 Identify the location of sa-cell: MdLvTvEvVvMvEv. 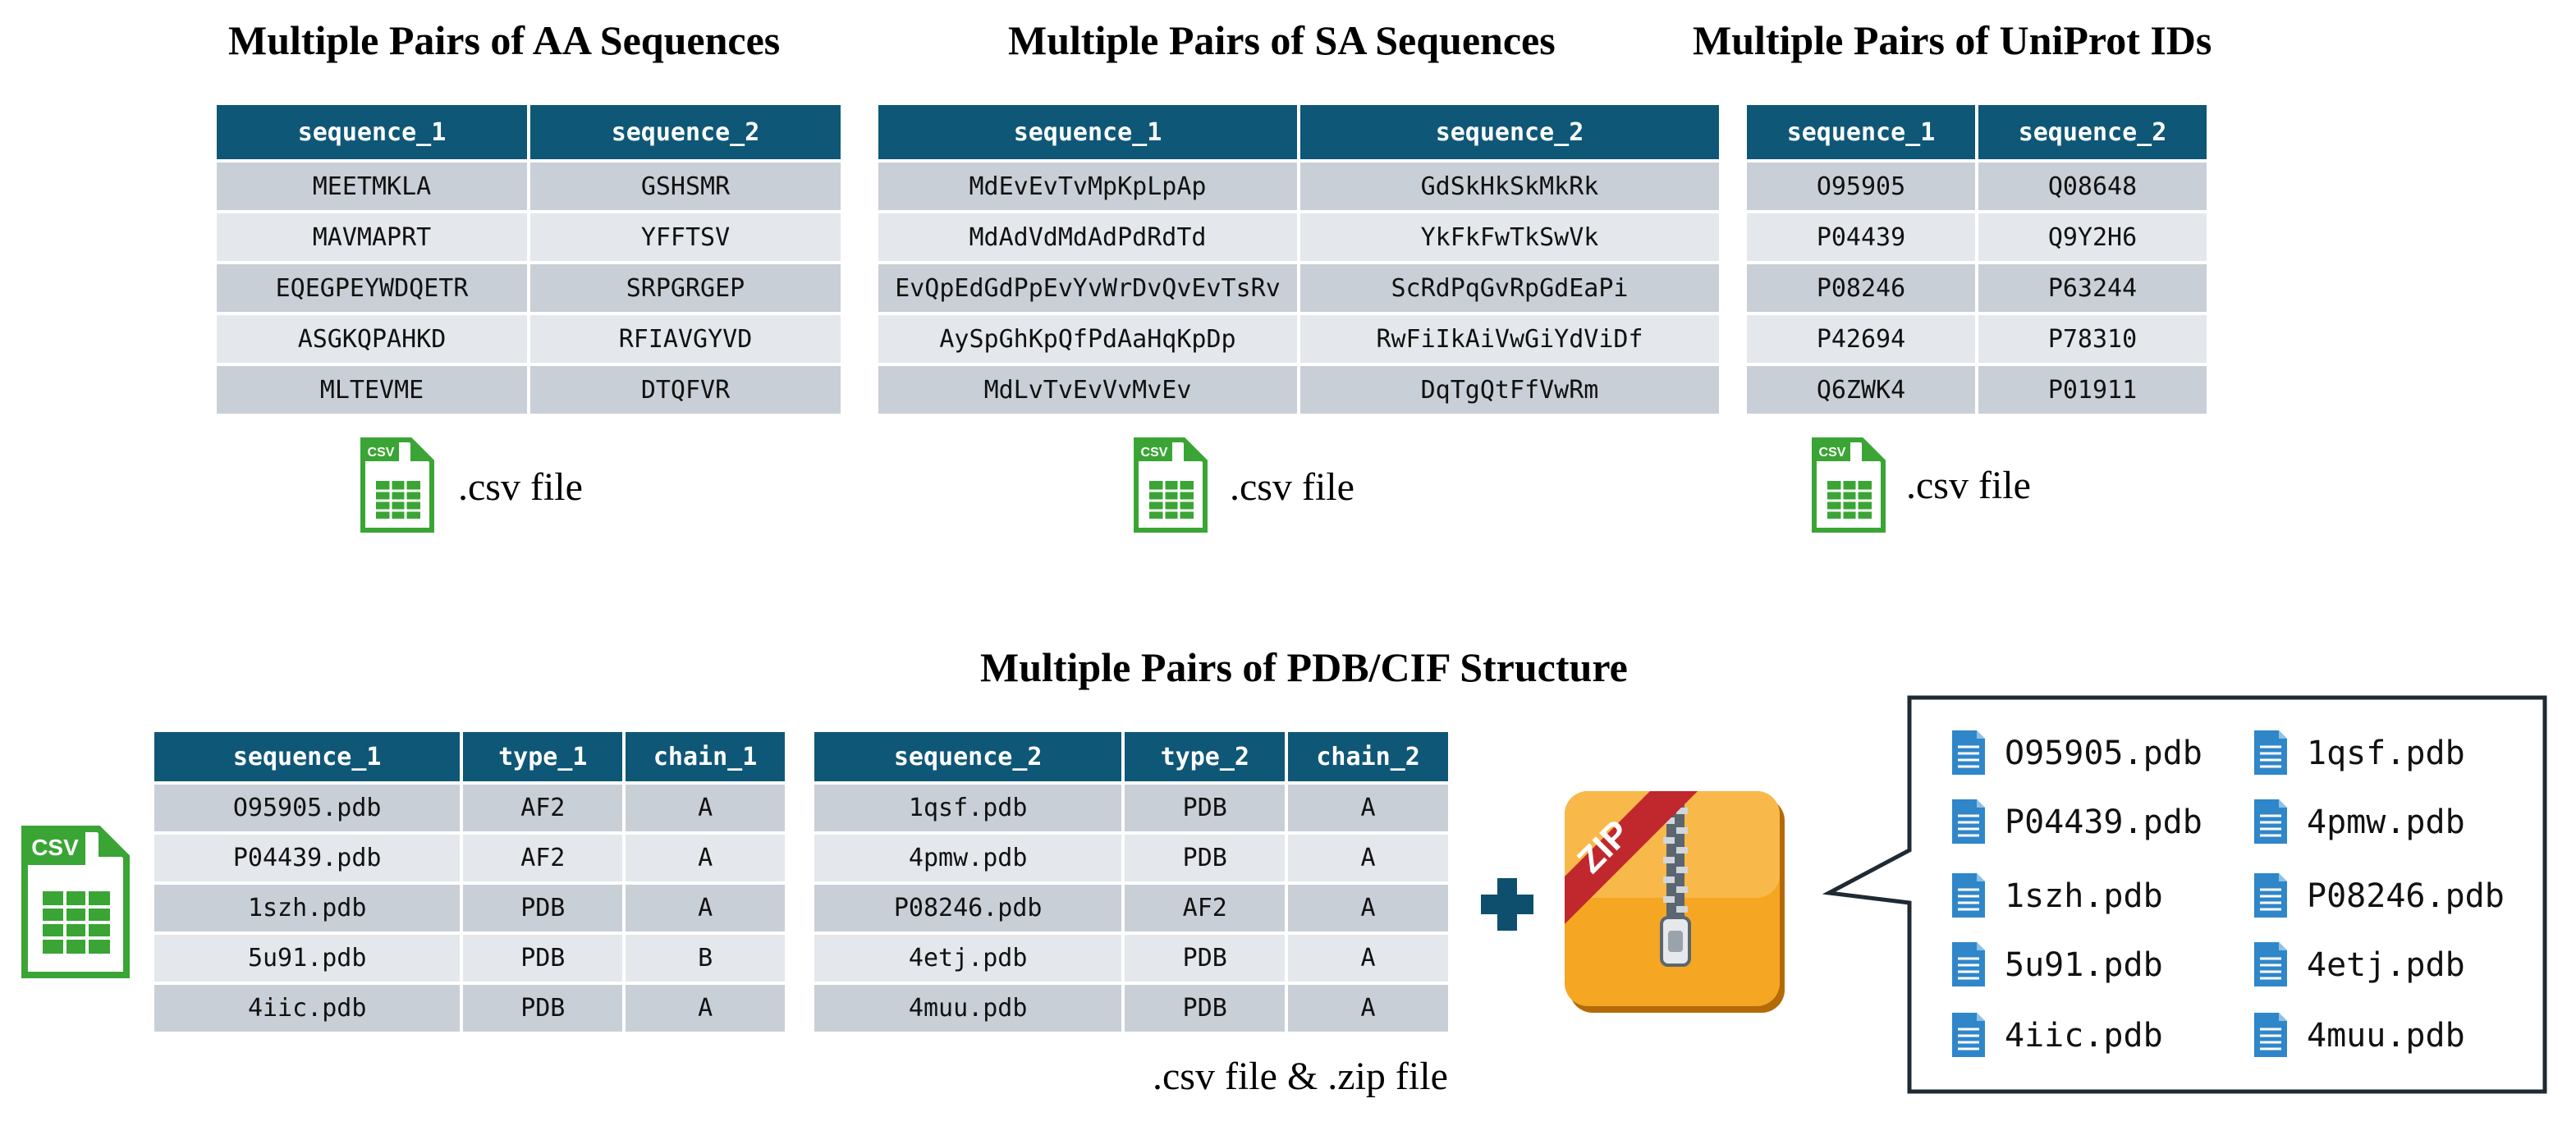
(1087, 390).